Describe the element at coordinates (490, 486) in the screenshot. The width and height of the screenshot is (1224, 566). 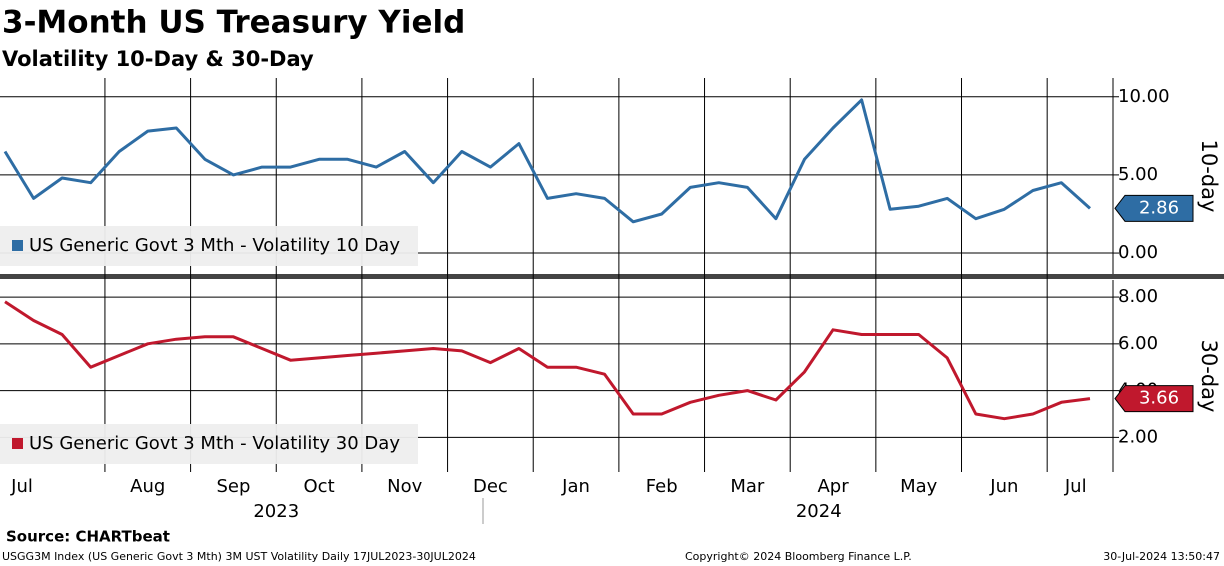
I see `x-tick-label: Dec` at that location.